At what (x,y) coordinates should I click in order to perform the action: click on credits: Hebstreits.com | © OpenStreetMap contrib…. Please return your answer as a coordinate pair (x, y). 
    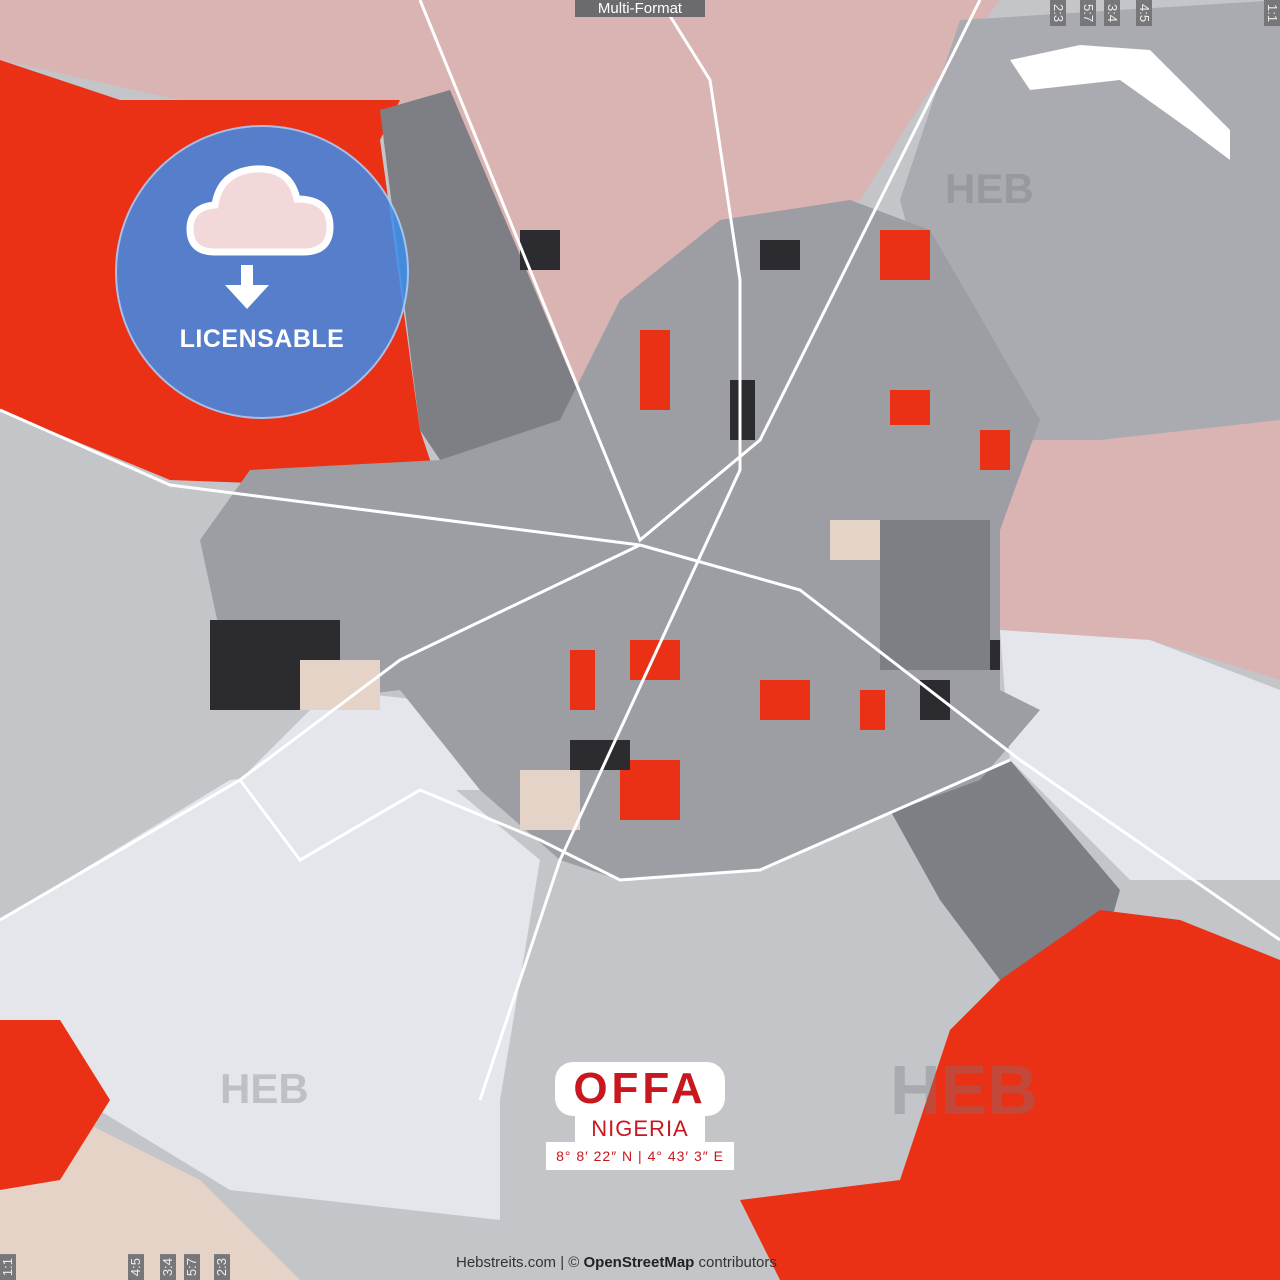
    Looking at the image, I should click on (616, 1262).